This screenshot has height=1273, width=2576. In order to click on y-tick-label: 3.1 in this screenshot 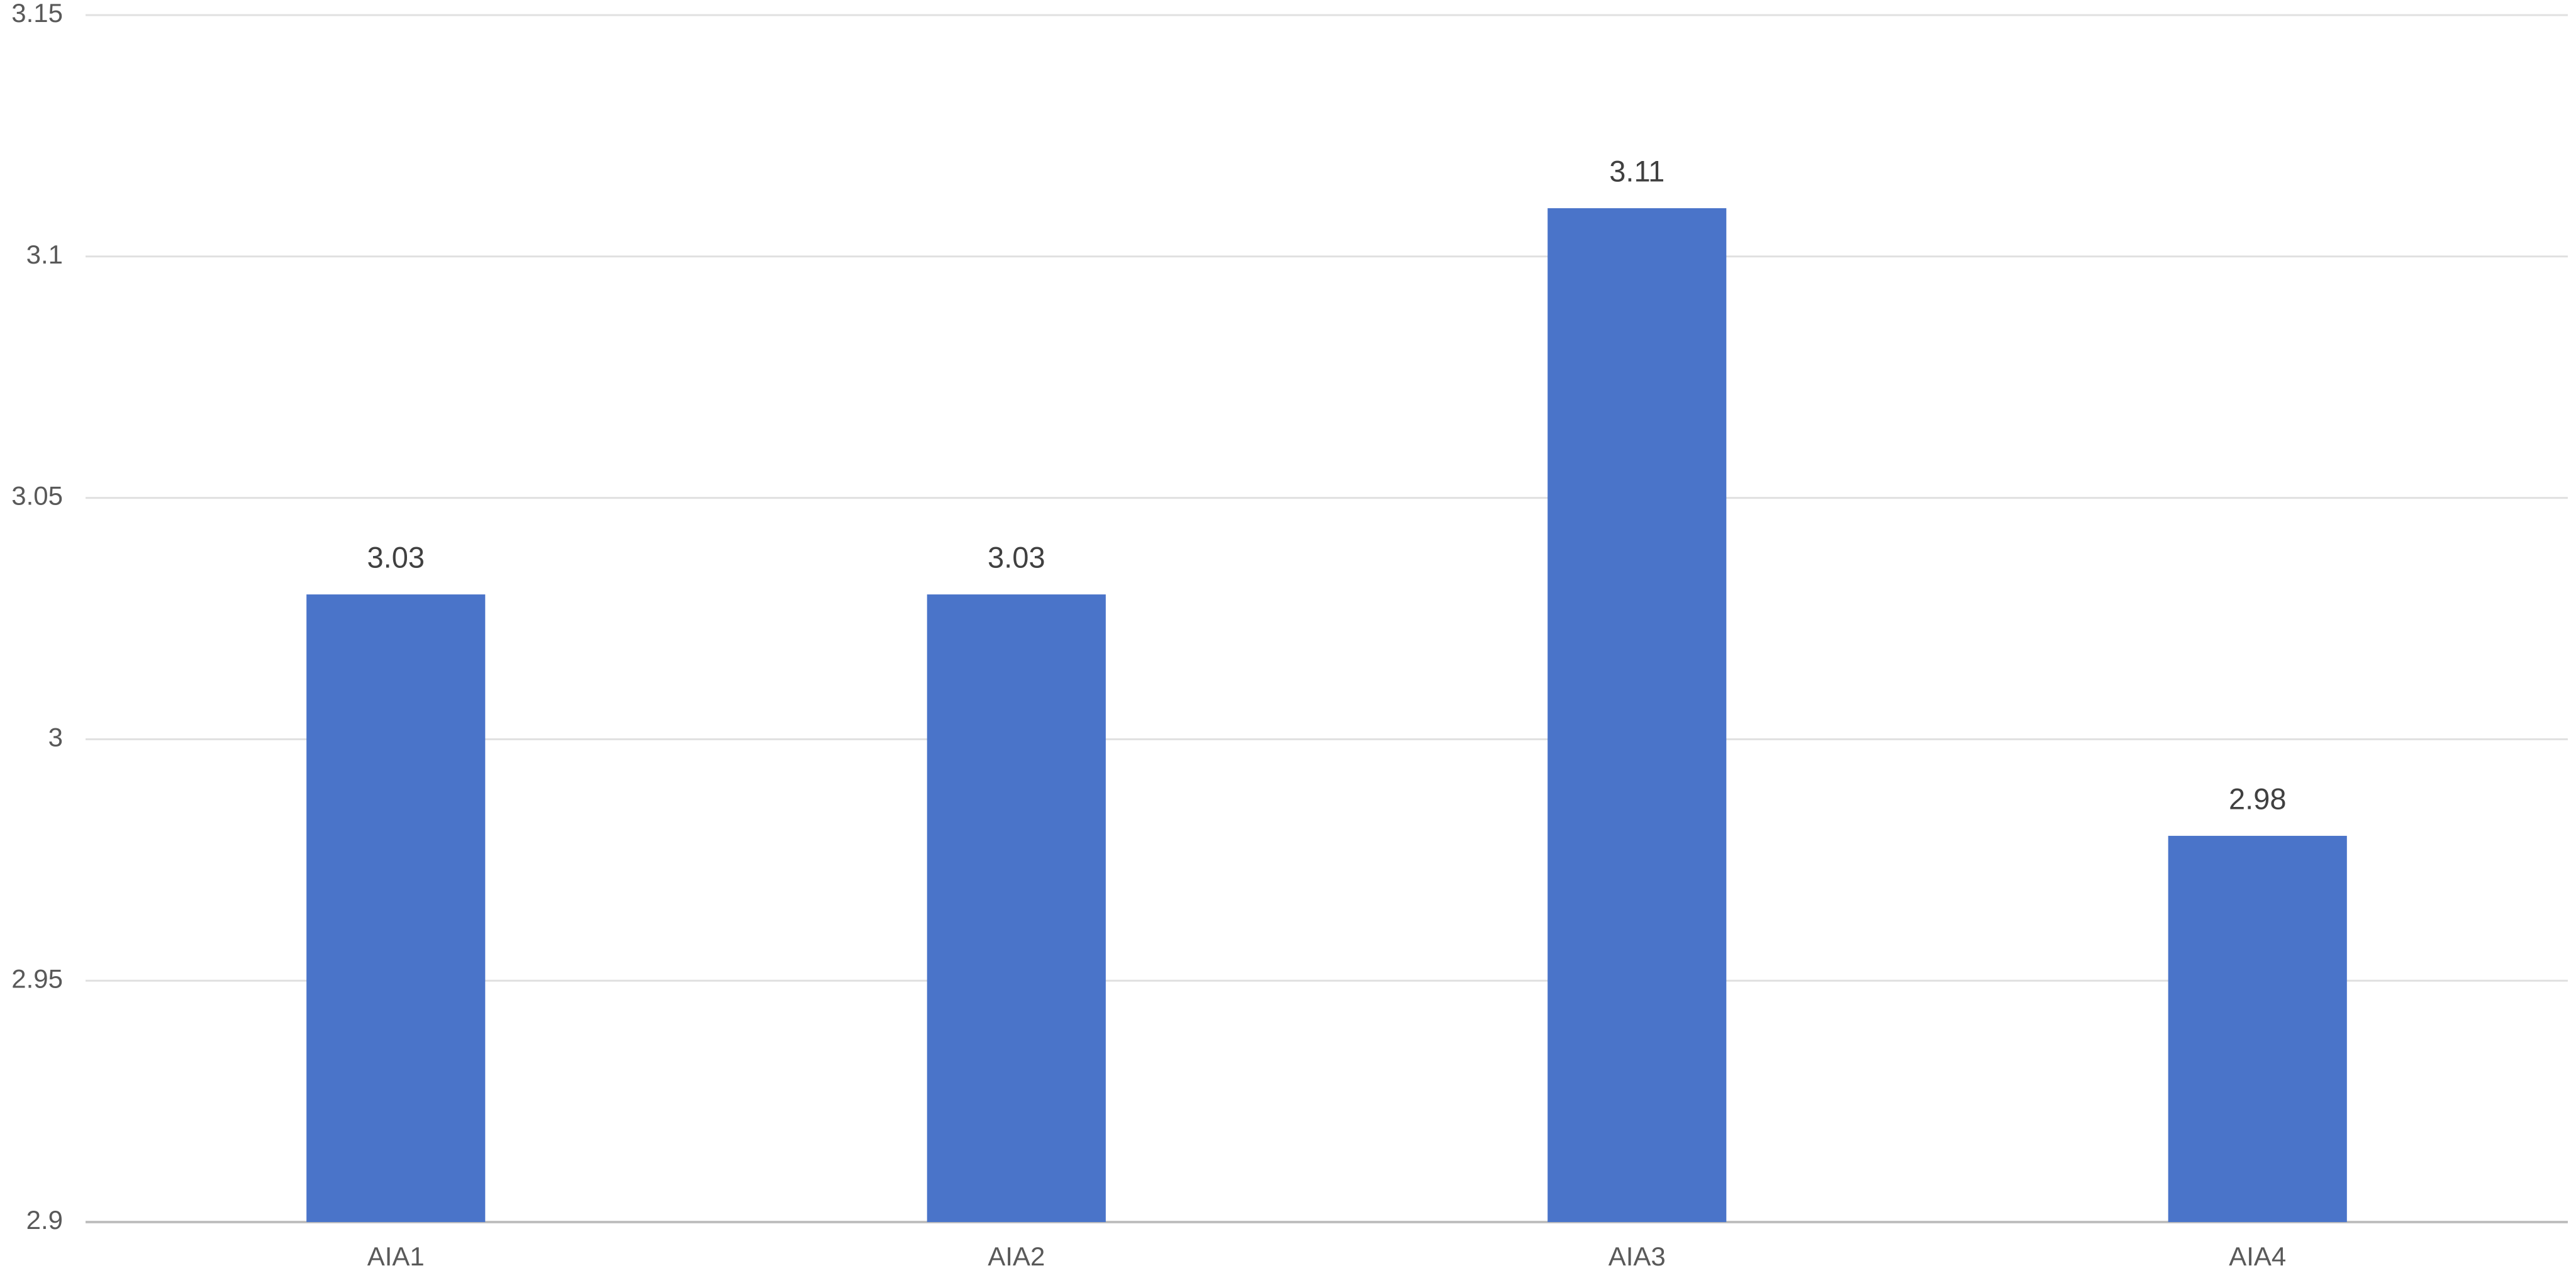, I will do `click(44, 254)`.